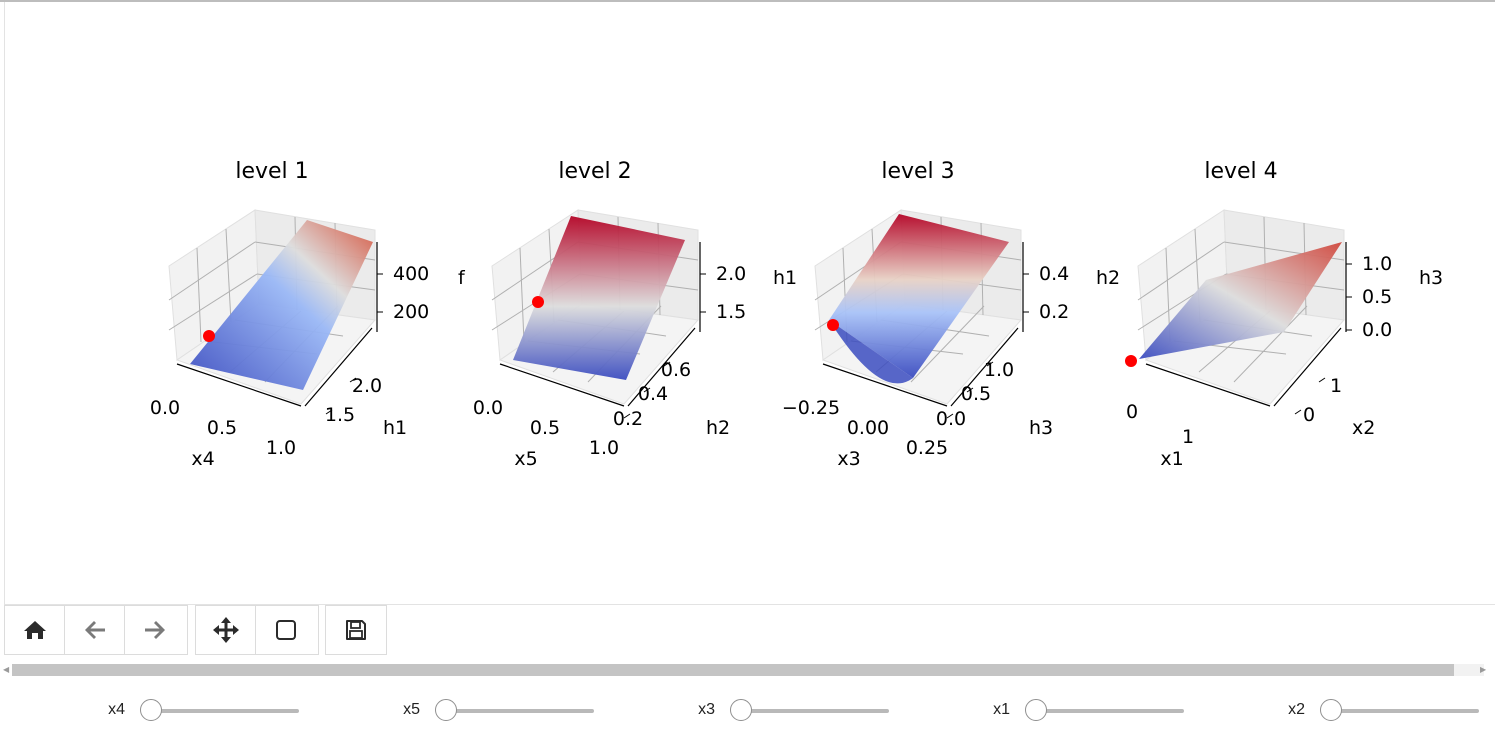  Describe the element at coordinates (395, 428) in the screenshot. I see `y-axis-label: h1` at that location.